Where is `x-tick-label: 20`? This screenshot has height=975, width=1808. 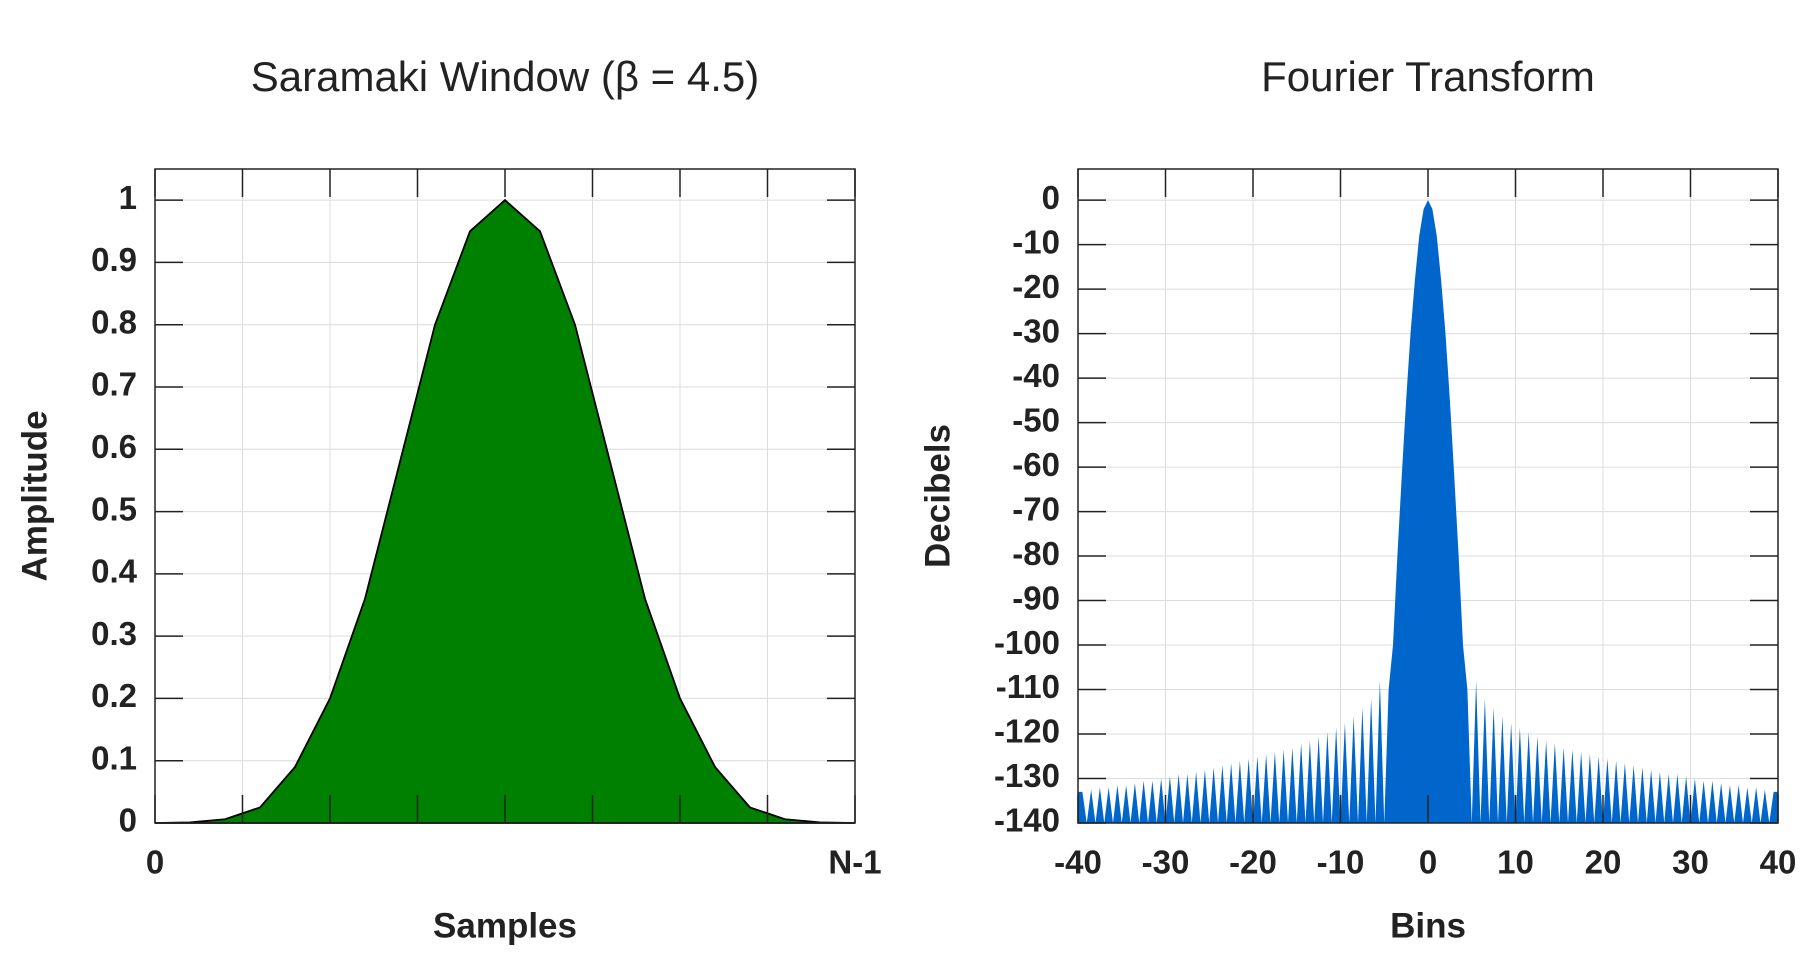 x-tick-label: 20 is located at coordinates (1603, 862).